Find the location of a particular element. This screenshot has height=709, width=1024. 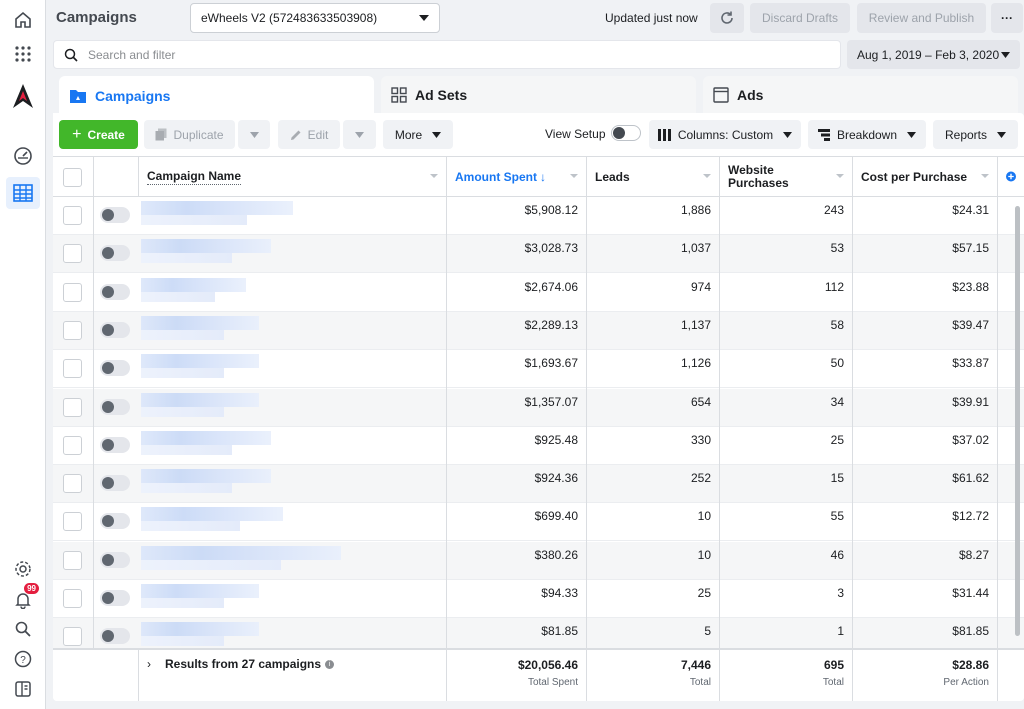

search-filter-bar is located at coordinates (447, 54).